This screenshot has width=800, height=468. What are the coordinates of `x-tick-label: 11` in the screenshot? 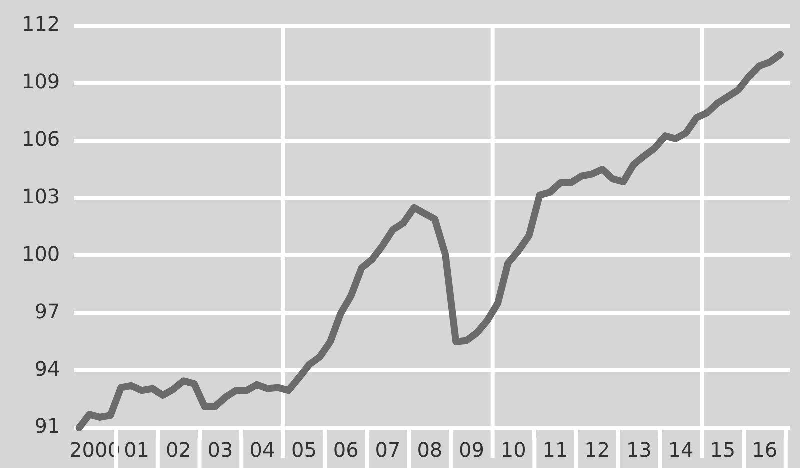 It's located at (555, 450).